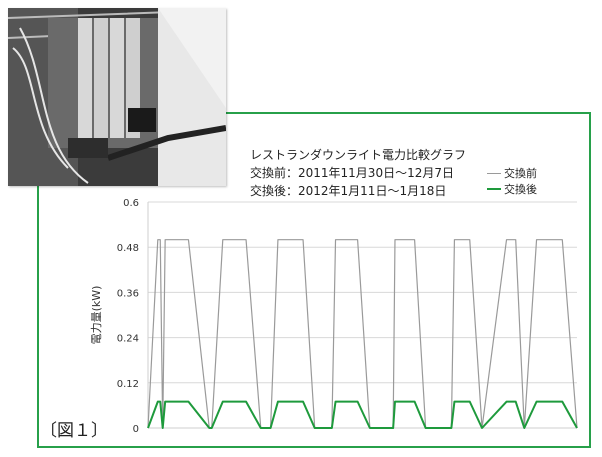 The height and width of the screenshot is (457, 602). What do you see at coordinates (352, 173) in the screenshot?
I see `chart-subtitle-before: 交換前：2011年11月30日～12月7日` at bounding box center [352, 173].